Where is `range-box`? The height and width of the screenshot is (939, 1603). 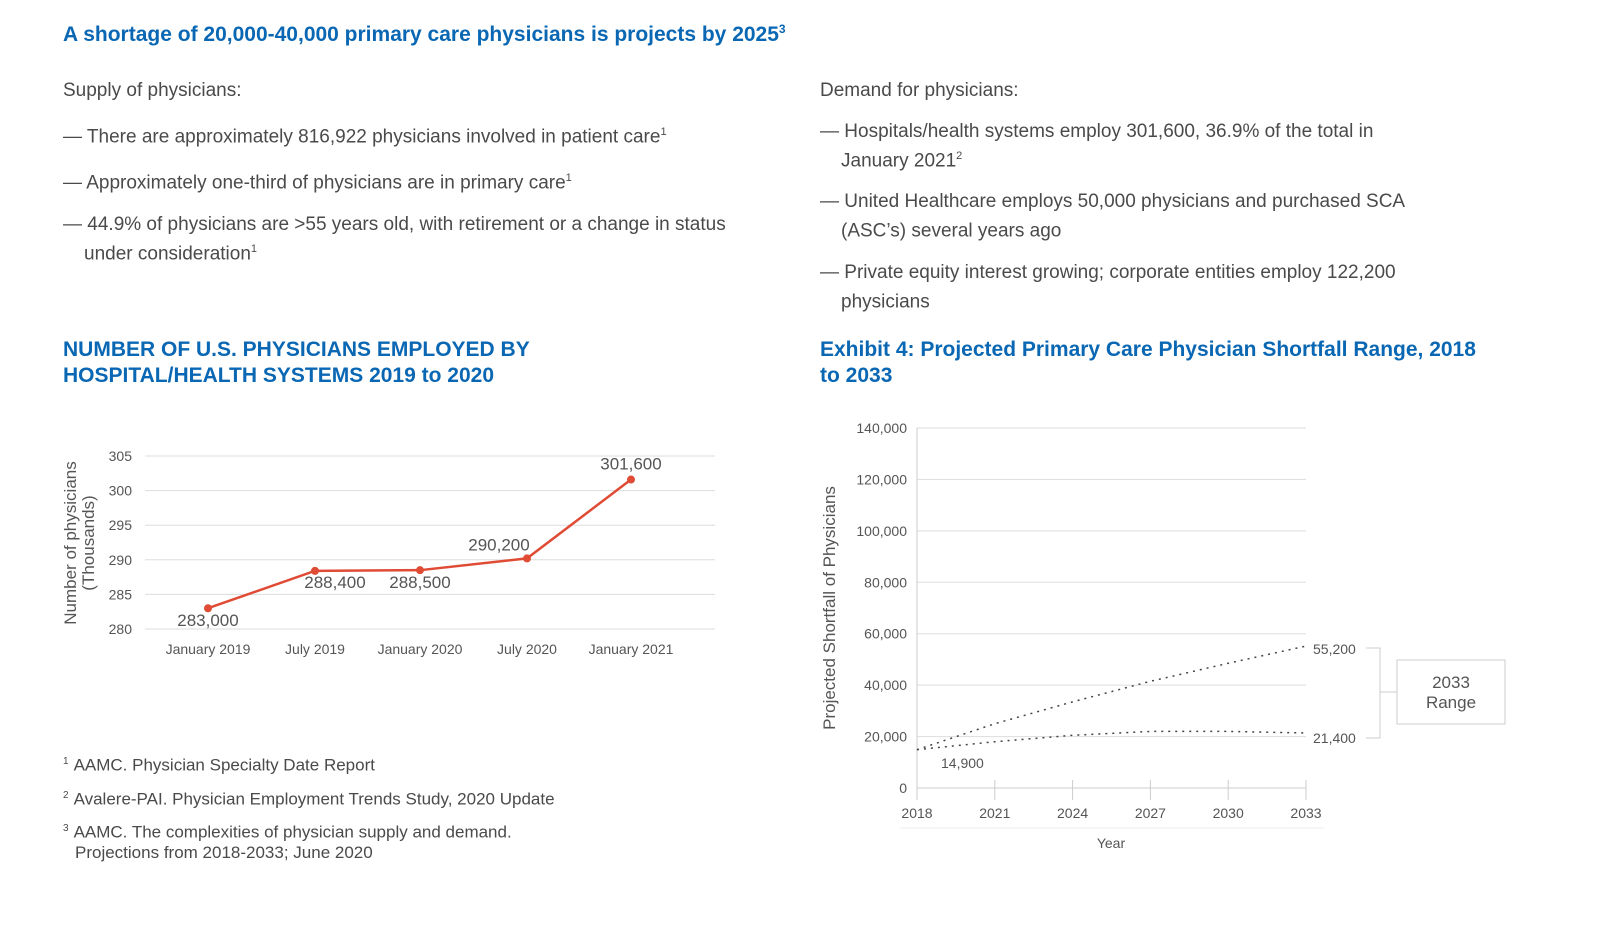
range-box is located at coordinates (1451, 692).